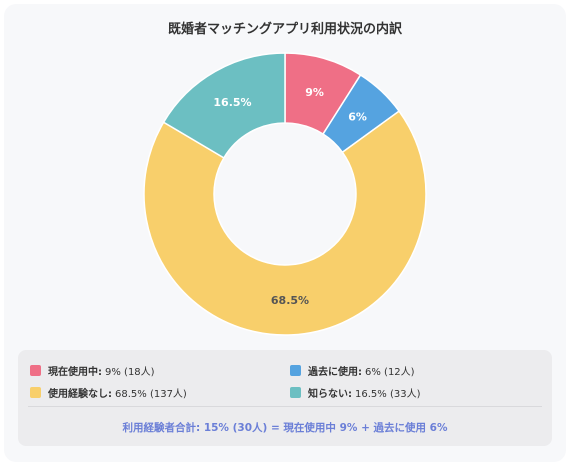  What do you see at coordinates (75, 372) in the screenshot?
I see `legend-name: 現在使用中:` at bounding box center [75, 372].